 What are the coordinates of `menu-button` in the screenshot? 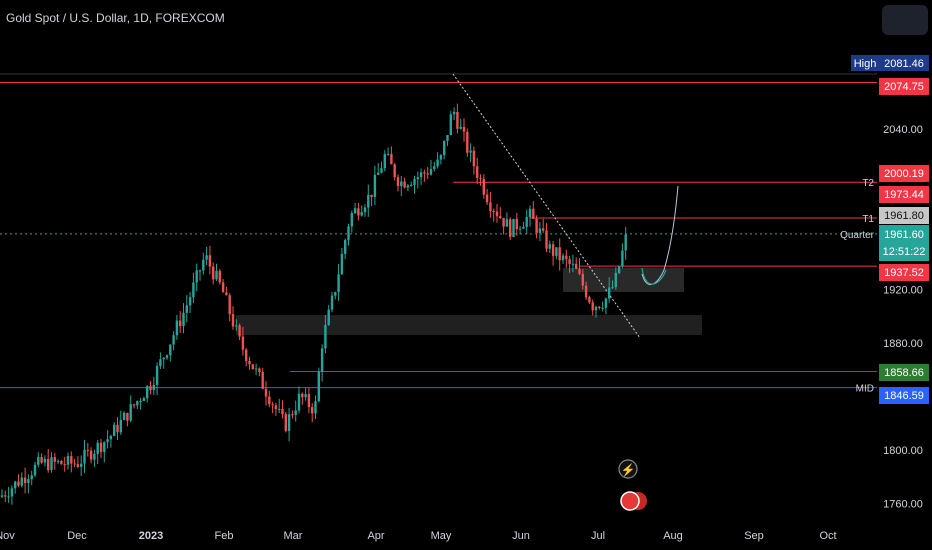 It's located at (905, 20).